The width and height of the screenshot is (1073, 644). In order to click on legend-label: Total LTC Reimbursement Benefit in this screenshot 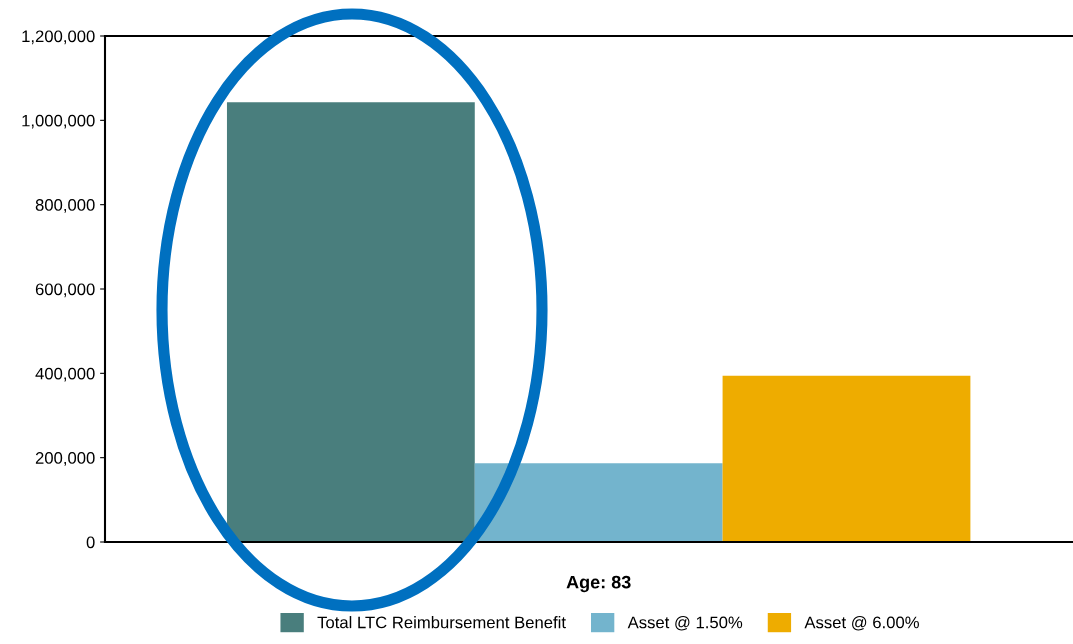, I will do `click(441, 622)`.